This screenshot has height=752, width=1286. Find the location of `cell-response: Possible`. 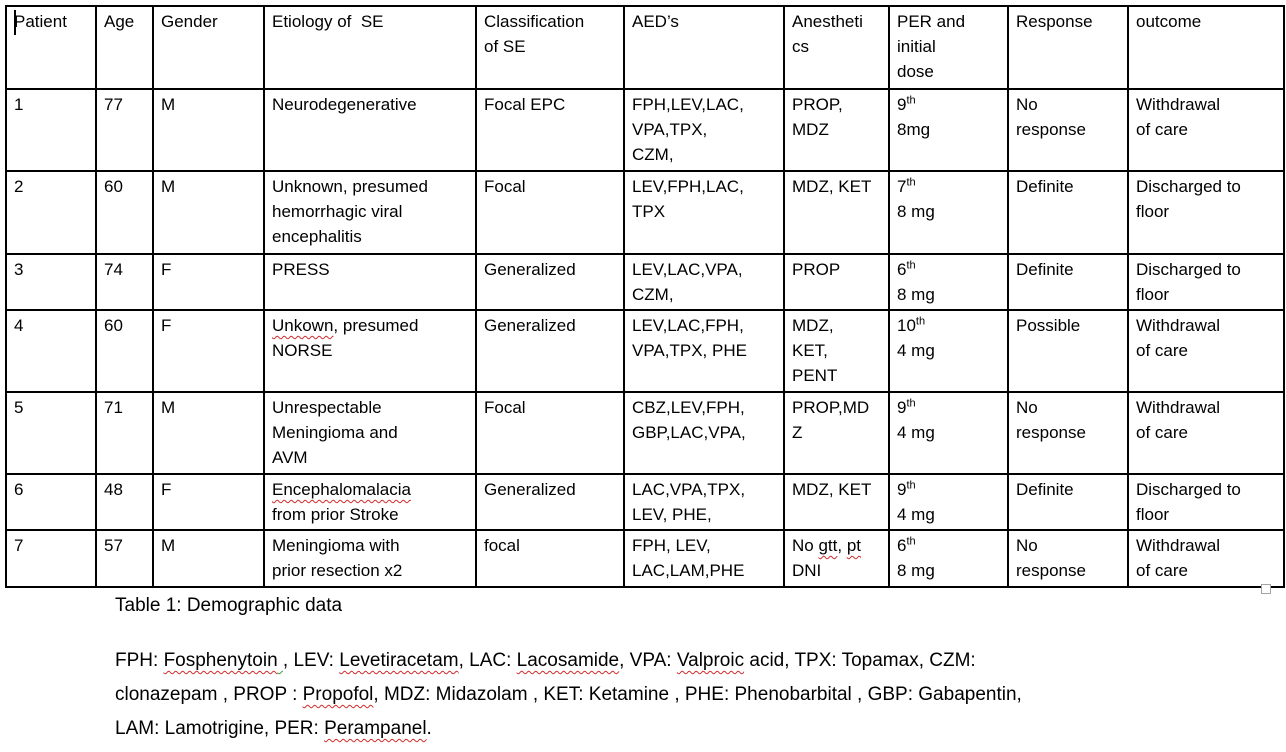

cell-response: Possible is located at coordinates (1068, 351).